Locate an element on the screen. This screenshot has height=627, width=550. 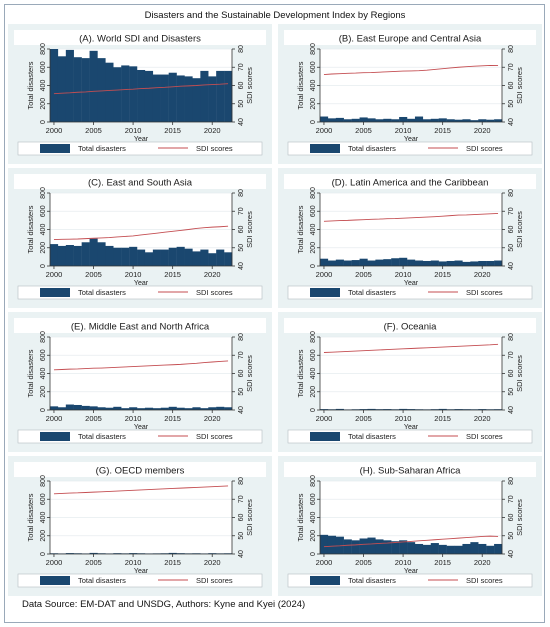
x-axis-title: Year is located at coordinates (141, 139).